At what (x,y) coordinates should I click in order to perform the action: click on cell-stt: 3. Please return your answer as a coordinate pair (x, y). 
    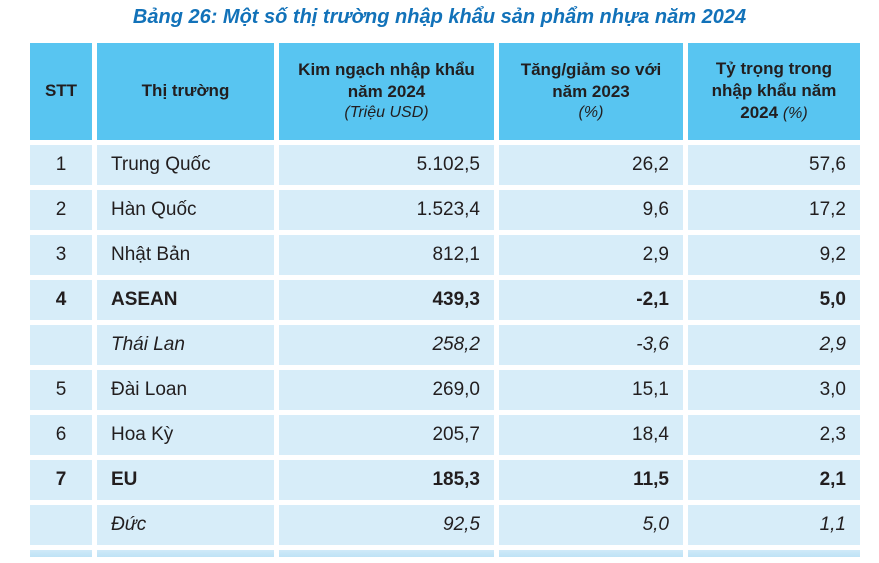
    Looking at the image, I should click on (61, 255).